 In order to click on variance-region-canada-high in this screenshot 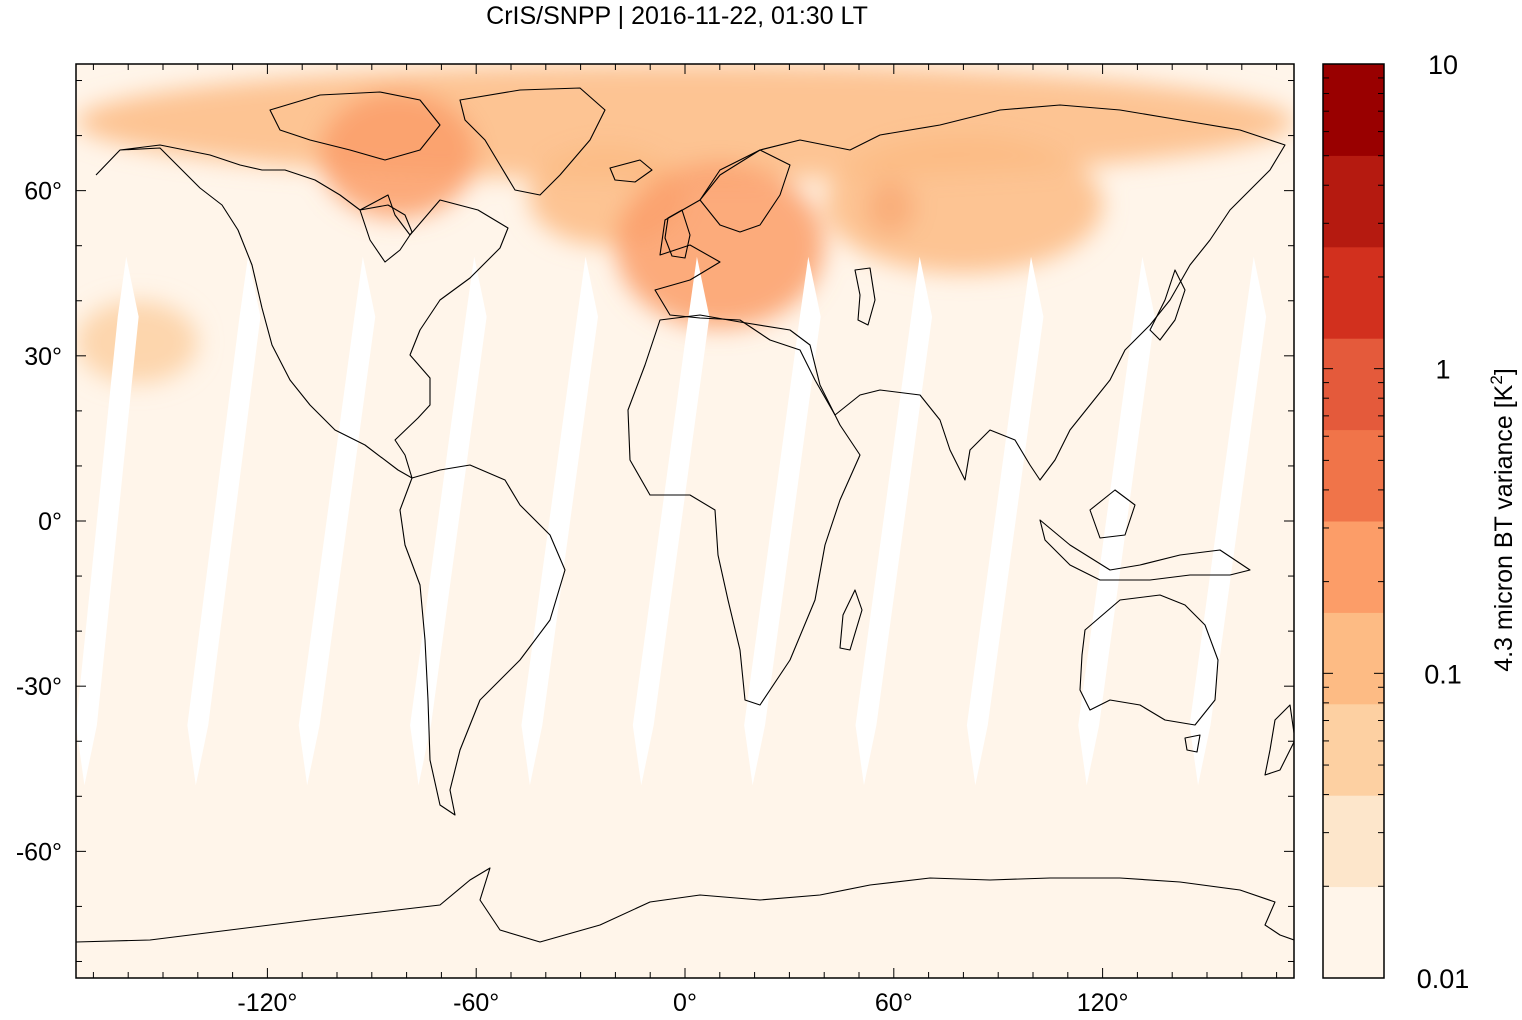, I will do `click(398, 155)`.